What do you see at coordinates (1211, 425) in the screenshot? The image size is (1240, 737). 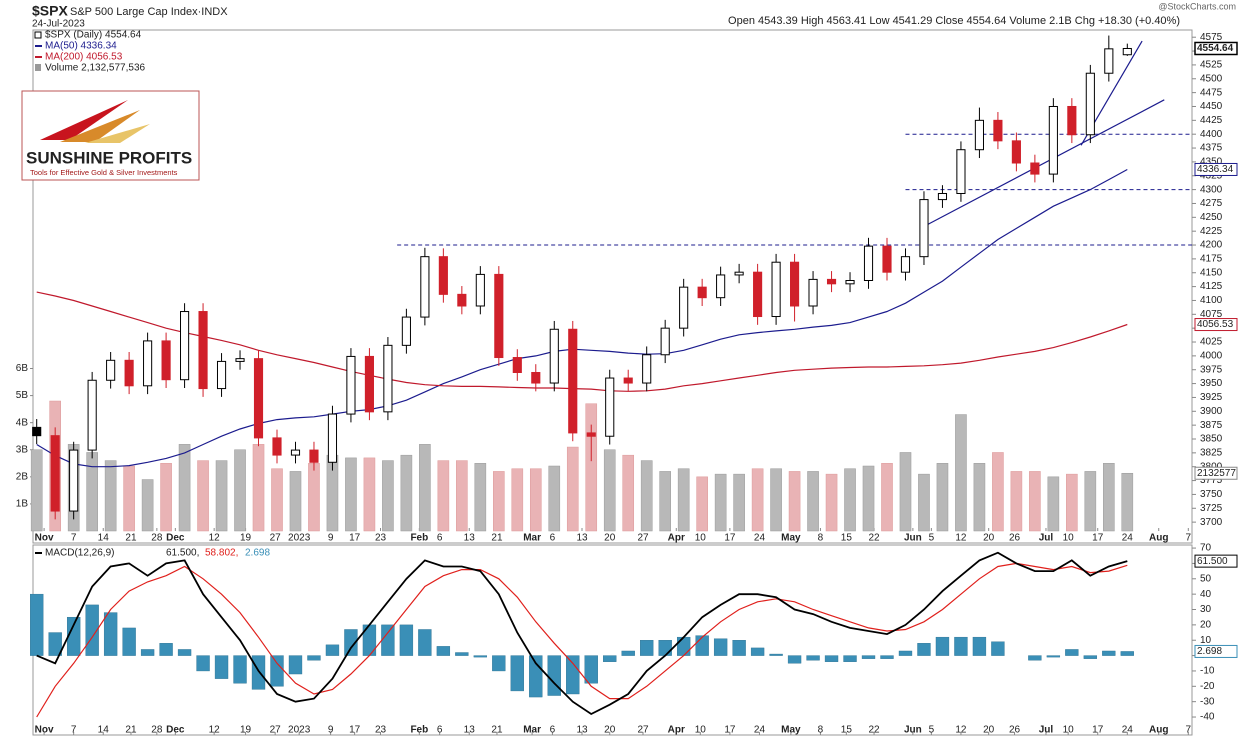 I see `y-tick-label: 3875` at bounding box center [1211, 425].